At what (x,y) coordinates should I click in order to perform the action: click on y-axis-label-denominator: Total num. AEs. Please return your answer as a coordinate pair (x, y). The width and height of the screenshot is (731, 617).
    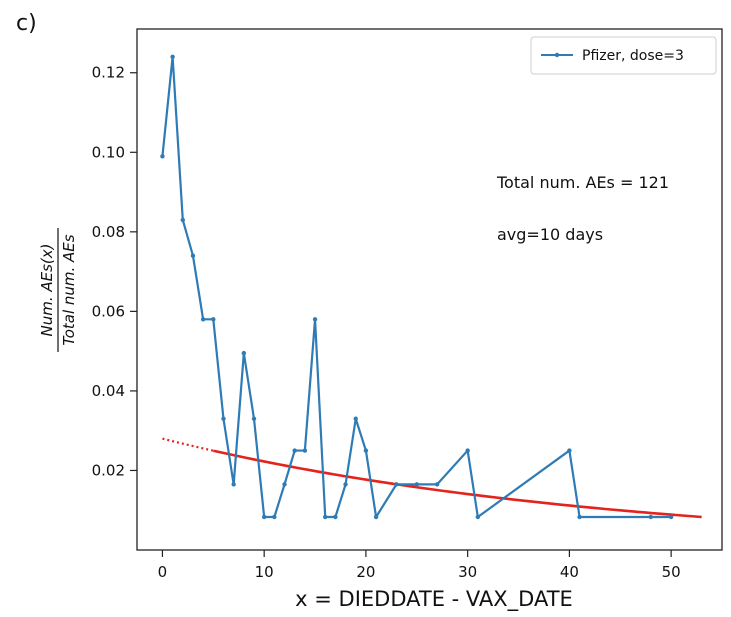
    Looking at the image, I should click on (69, 289).